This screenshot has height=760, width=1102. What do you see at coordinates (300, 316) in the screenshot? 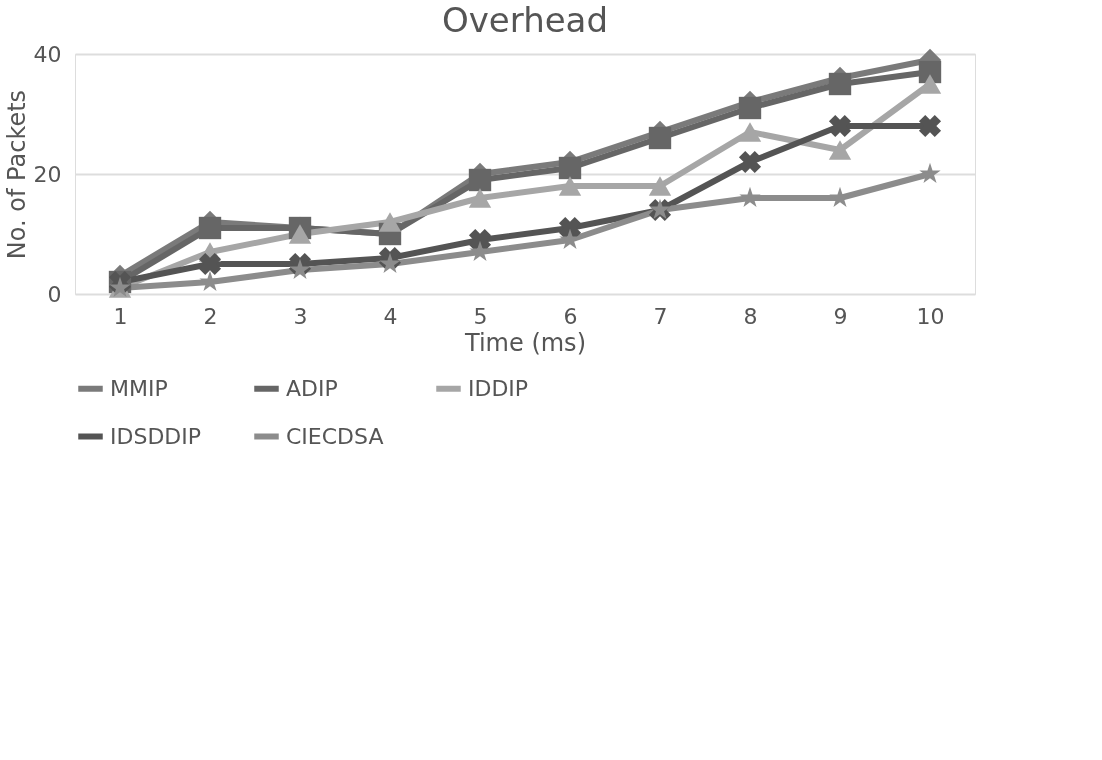
I see `x-tick-label: 3` at bounding box center [300, 316].